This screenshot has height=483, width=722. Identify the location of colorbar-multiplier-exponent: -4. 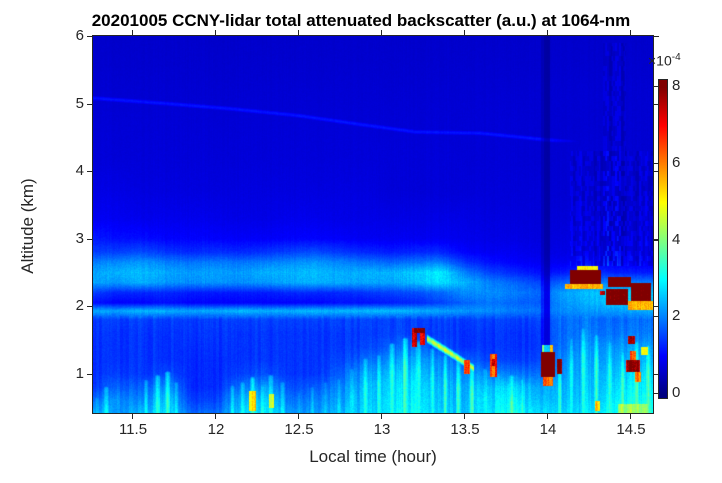
(676, 57).